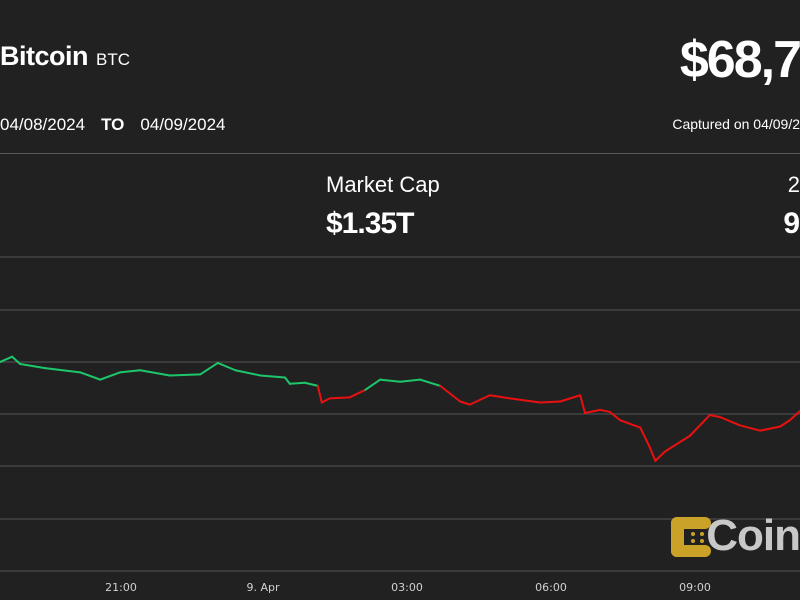  I want to click on captured-timestamp: Captured on 04/09/2, so click(736, 124).